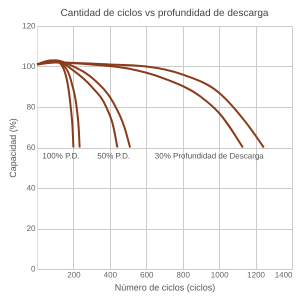 This screenshot has width=300, height=300. What do you see at coordinates (31, 107) in the screenshot?
I see `y-tick-label: 80` at bounding box center [31, 107].